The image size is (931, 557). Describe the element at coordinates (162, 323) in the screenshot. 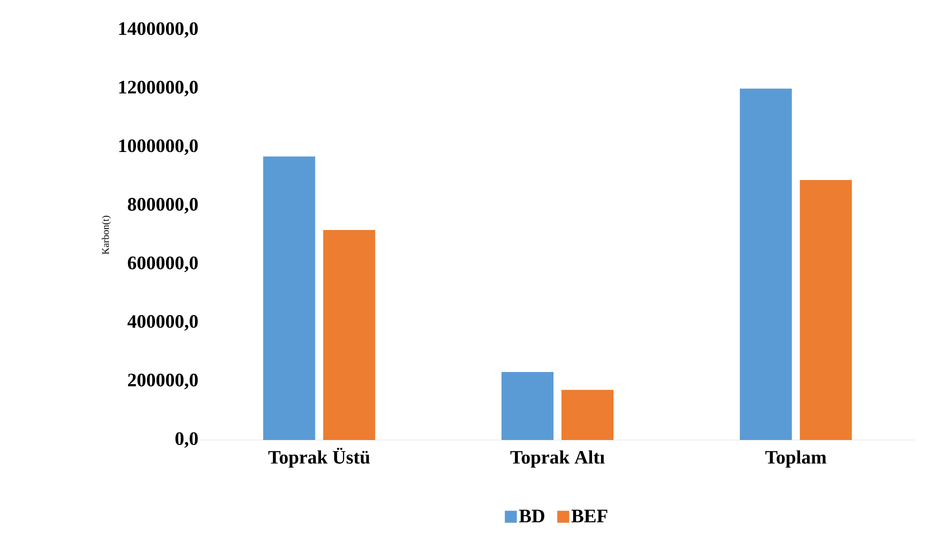

I see `y-tick-label: 400000,0` at that location.